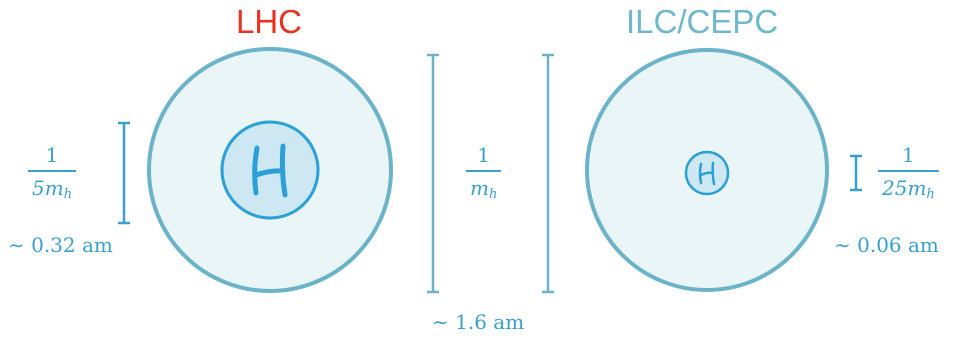 This screenshot has height=339, width=956. What do you see at coordinates (908, 171) in the screenshot?
I see `ilc-fraction-bar` at bounding box center [908, 171].